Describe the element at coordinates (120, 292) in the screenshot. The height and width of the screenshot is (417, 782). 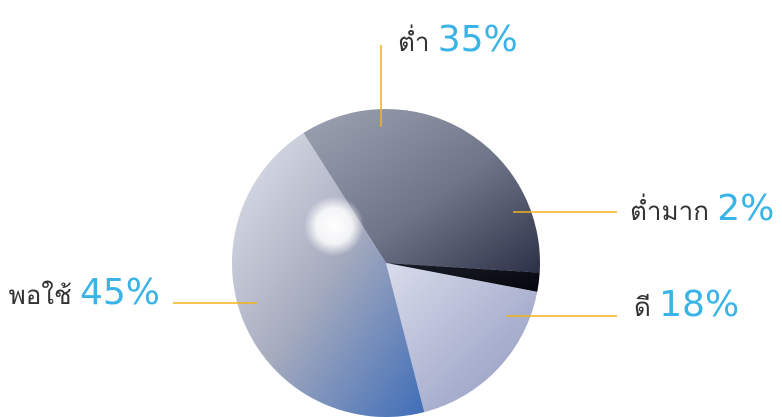
I see `label-value-fair: 45%` at that location.